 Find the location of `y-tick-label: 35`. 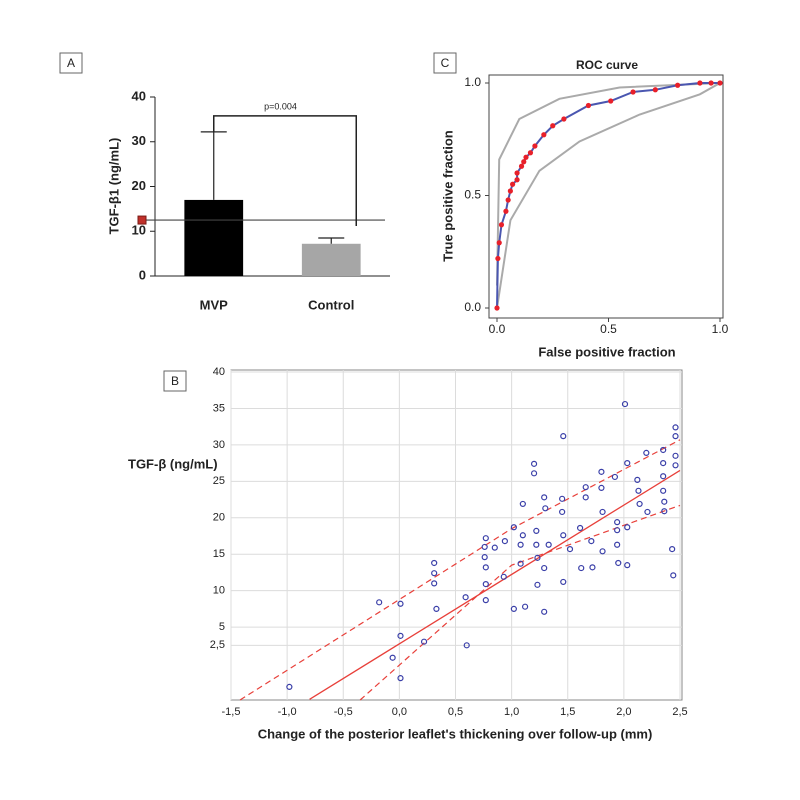

y-tick-label: 35 is located at coordinates (219, 408).